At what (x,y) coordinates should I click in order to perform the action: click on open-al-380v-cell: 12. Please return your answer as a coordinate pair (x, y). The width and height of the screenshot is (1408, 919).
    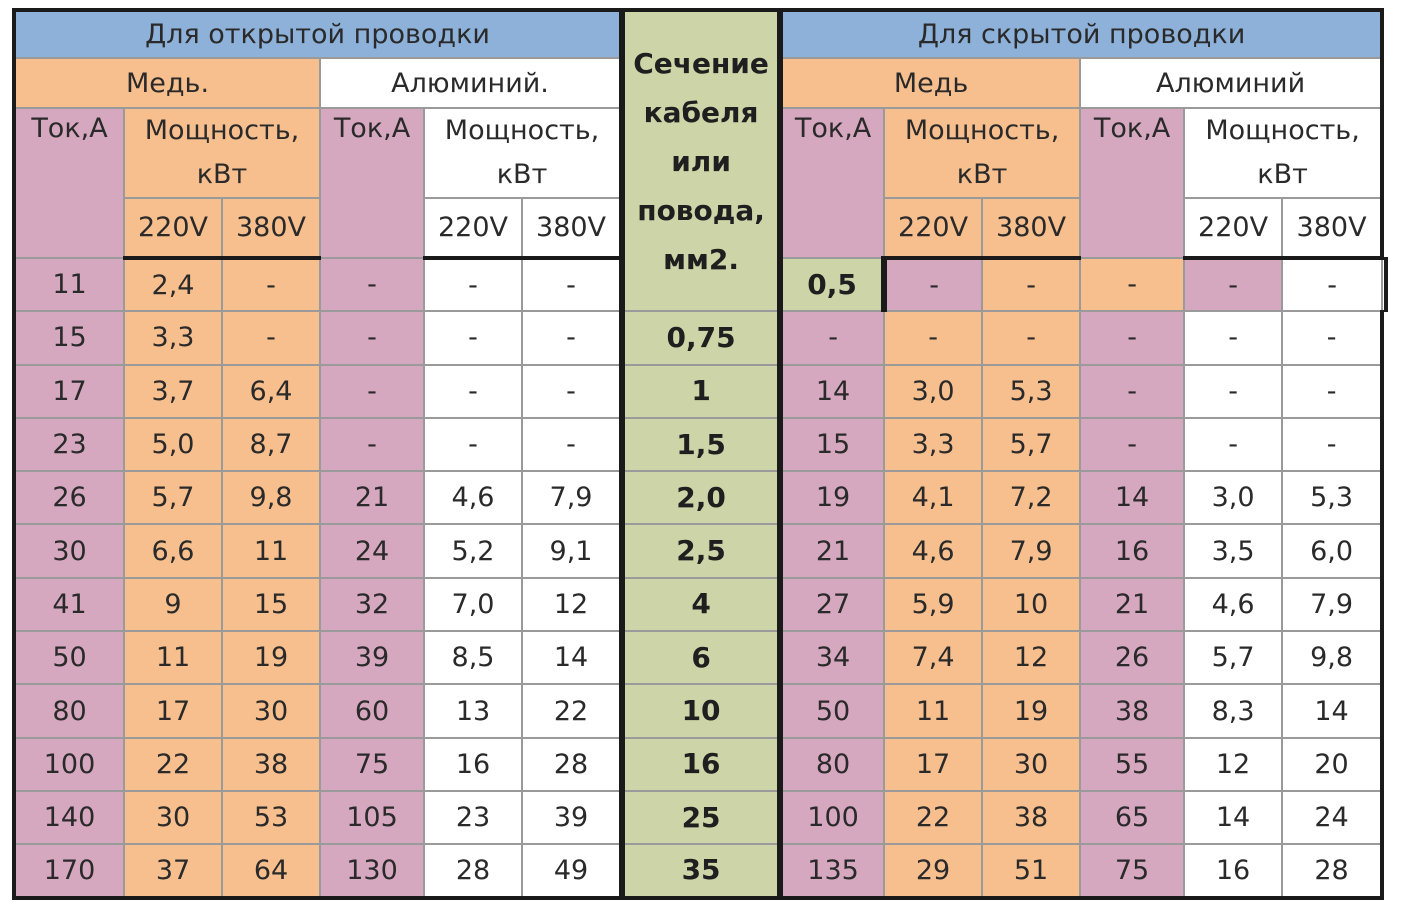
    Looking at the image, I should click on (572, 604).